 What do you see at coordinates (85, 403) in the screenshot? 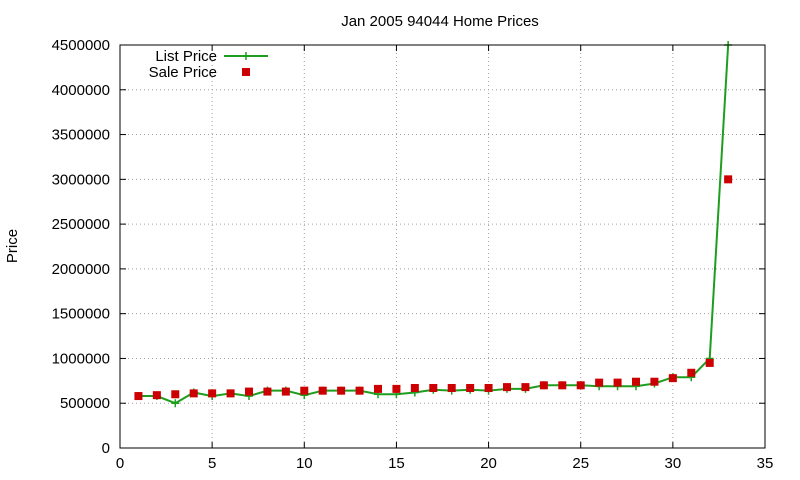
I see `y-tick-label: 500000` at bounding box center [85, 403].